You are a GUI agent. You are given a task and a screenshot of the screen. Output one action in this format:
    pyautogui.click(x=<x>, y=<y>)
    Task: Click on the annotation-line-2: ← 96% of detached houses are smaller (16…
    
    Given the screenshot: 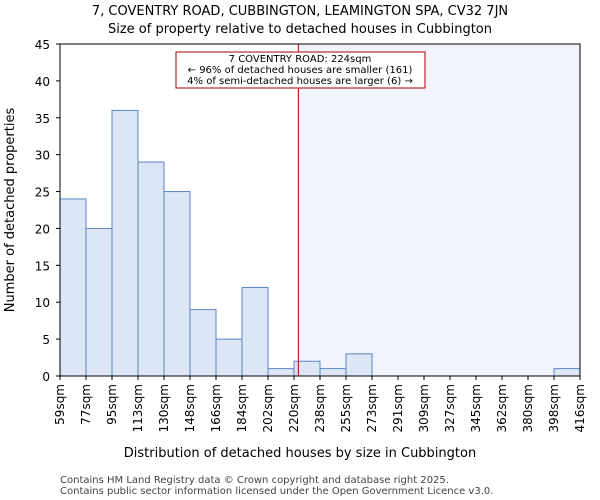 What is the action you would take?
    pyautogui.click(x=300, y=70)
    